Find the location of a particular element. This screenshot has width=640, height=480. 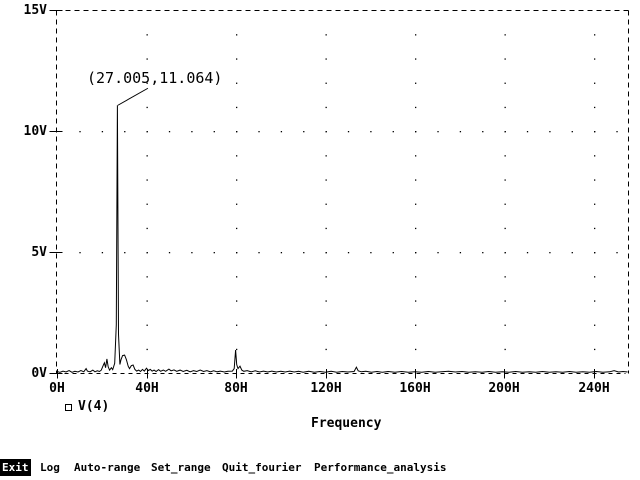

x-tick-label-160H: 160H is located at coordinates (415, 388).